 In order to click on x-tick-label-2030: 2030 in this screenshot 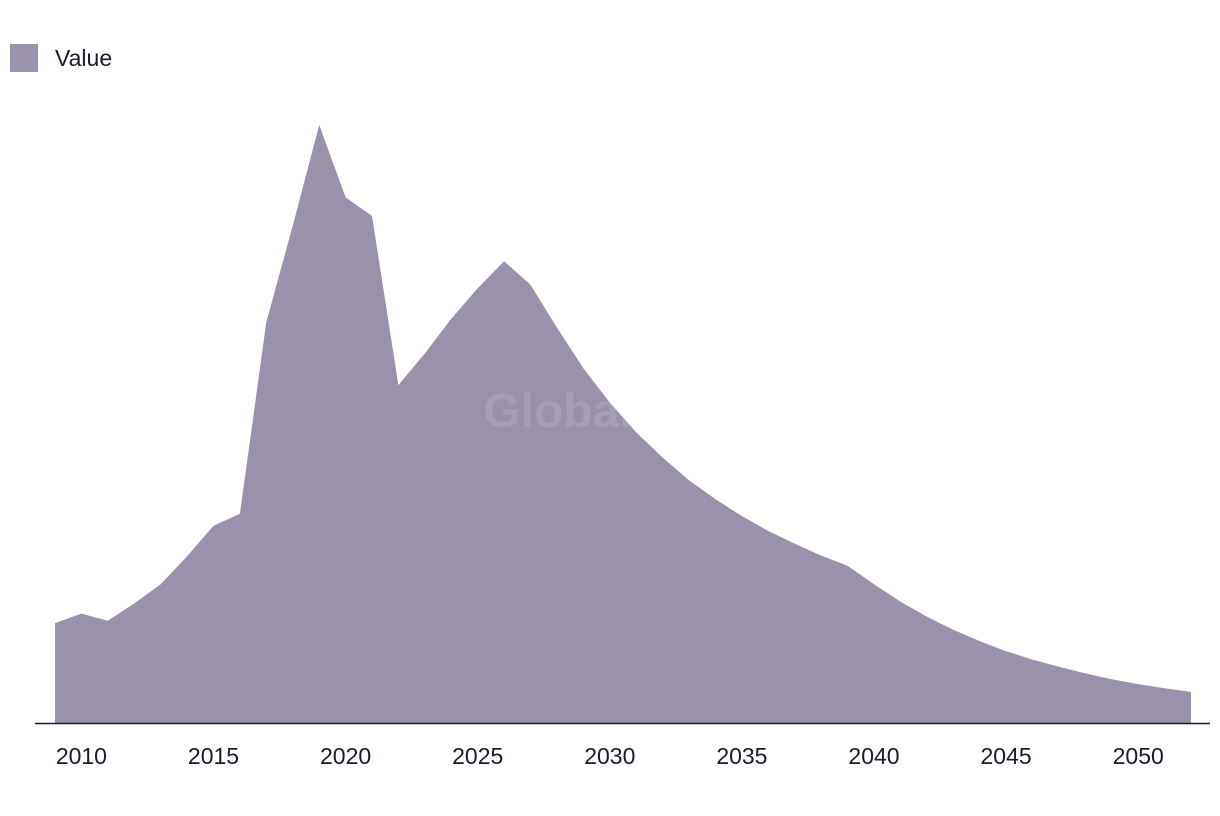, I will do `click(609, 756)`.